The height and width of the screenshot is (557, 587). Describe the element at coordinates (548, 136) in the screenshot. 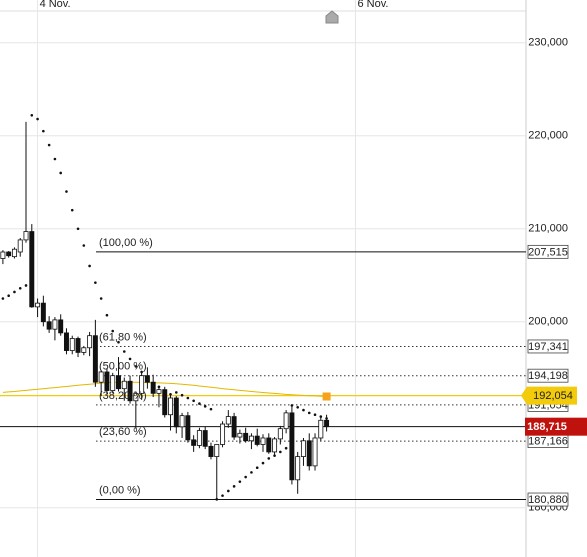

I see `y-tick-label: 220,000` at that location.